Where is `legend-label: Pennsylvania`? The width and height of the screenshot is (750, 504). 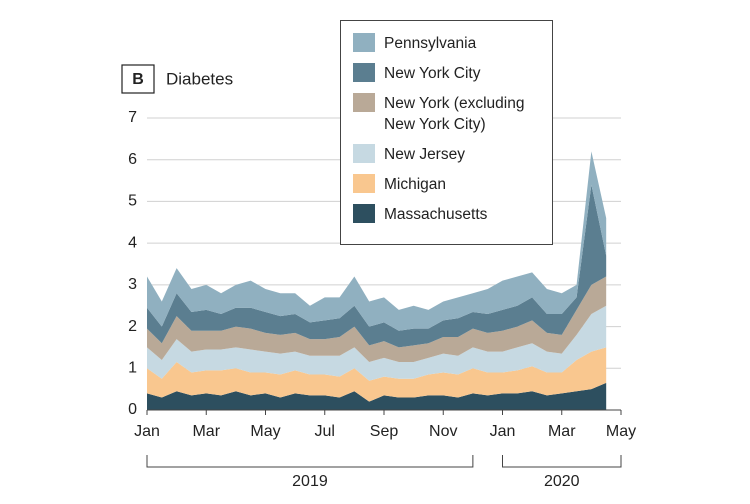 legend-label: Pennsylvania is located at coordinates (430, 43).